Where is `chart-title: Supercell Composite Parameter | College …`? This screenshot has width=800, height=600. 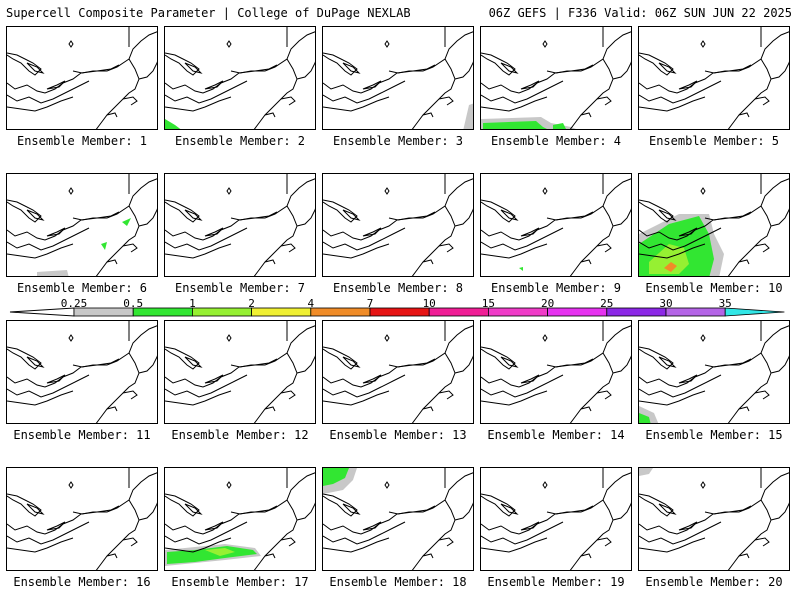 chart-title: Supercell Composite Parameter | College … is located at coordinates (208, 13).